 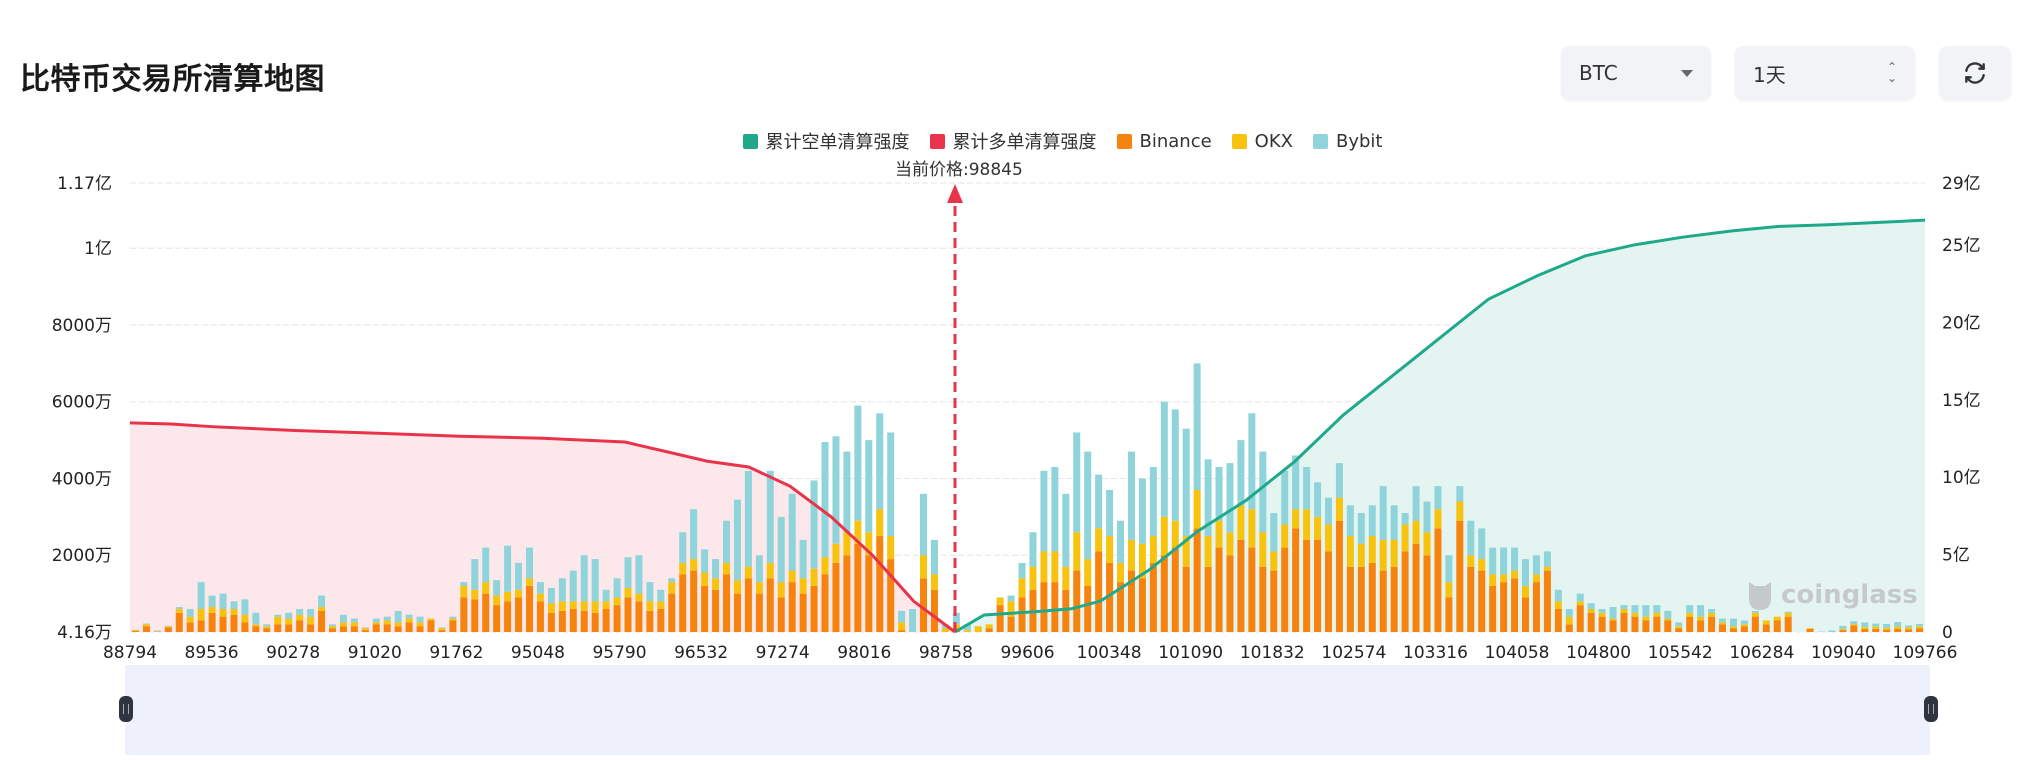 What do you see at coordinates (1347, 141) in the screenshot?
I see `legend-item: Bybit` at bounding box center [1347, 141].